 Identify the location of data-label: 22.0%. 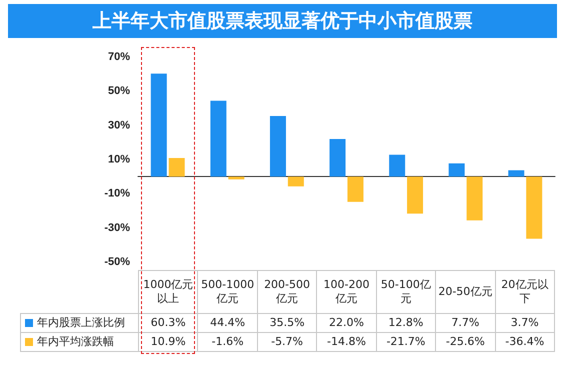
(346, 323).